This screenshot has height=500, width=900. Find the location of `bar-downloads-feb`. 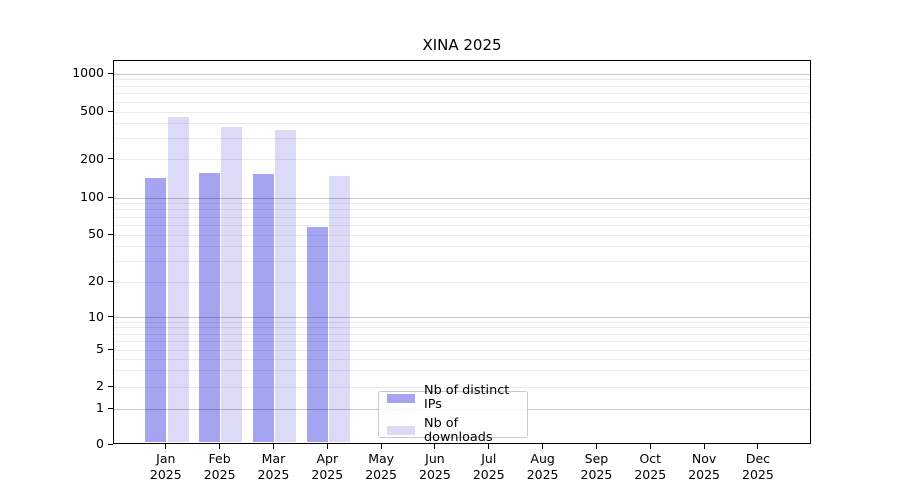

bar-downloads-feb is located at coordinates (232, 284).